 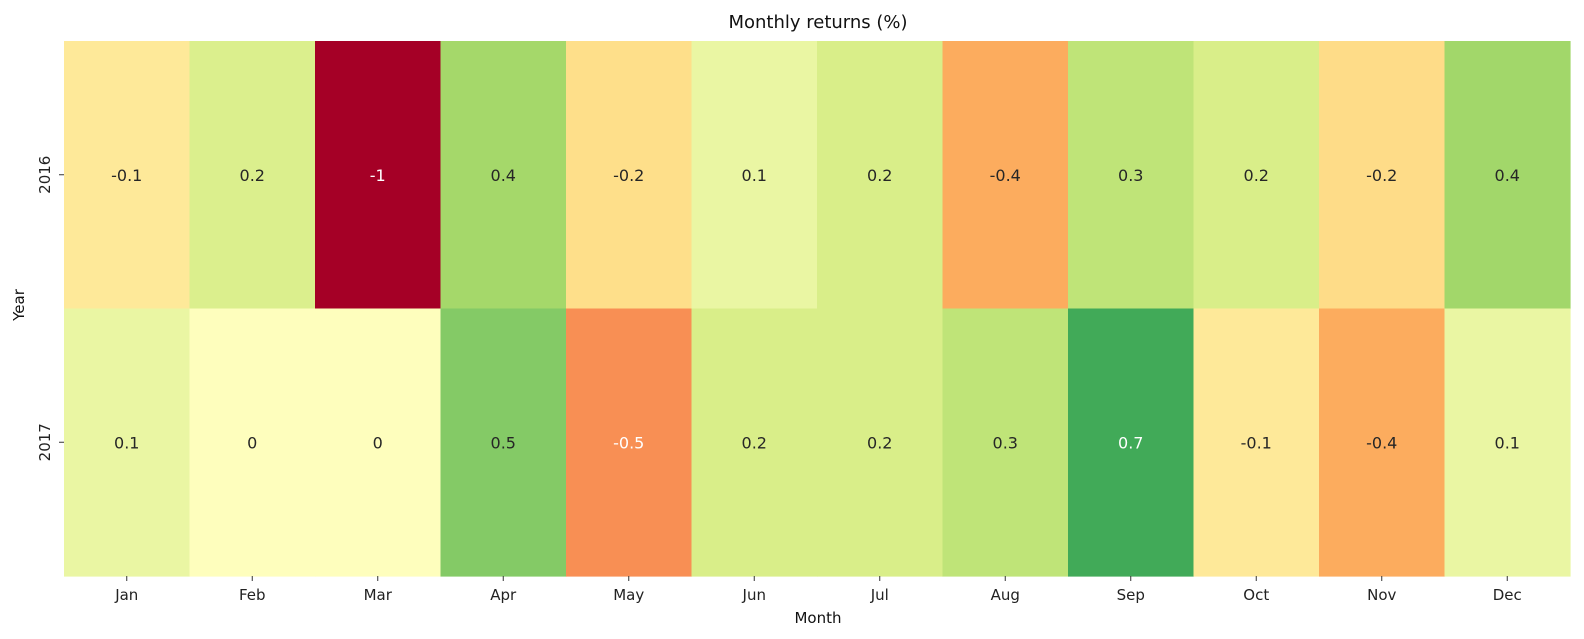 I want to click on x-tick-label: Sep, so click(x=1131, y=595).